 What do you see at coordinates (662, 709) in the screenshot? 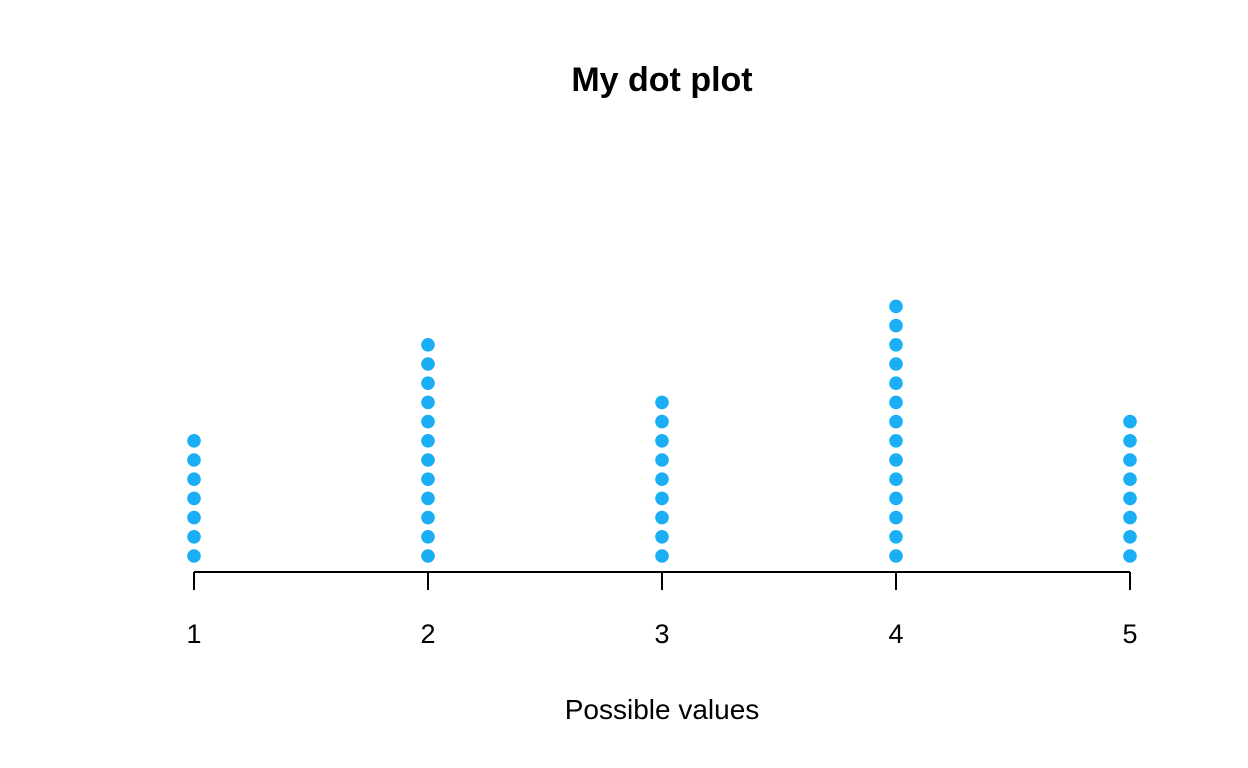
I see `x-axis-label: Possible values` at bounding box center [662, 709].